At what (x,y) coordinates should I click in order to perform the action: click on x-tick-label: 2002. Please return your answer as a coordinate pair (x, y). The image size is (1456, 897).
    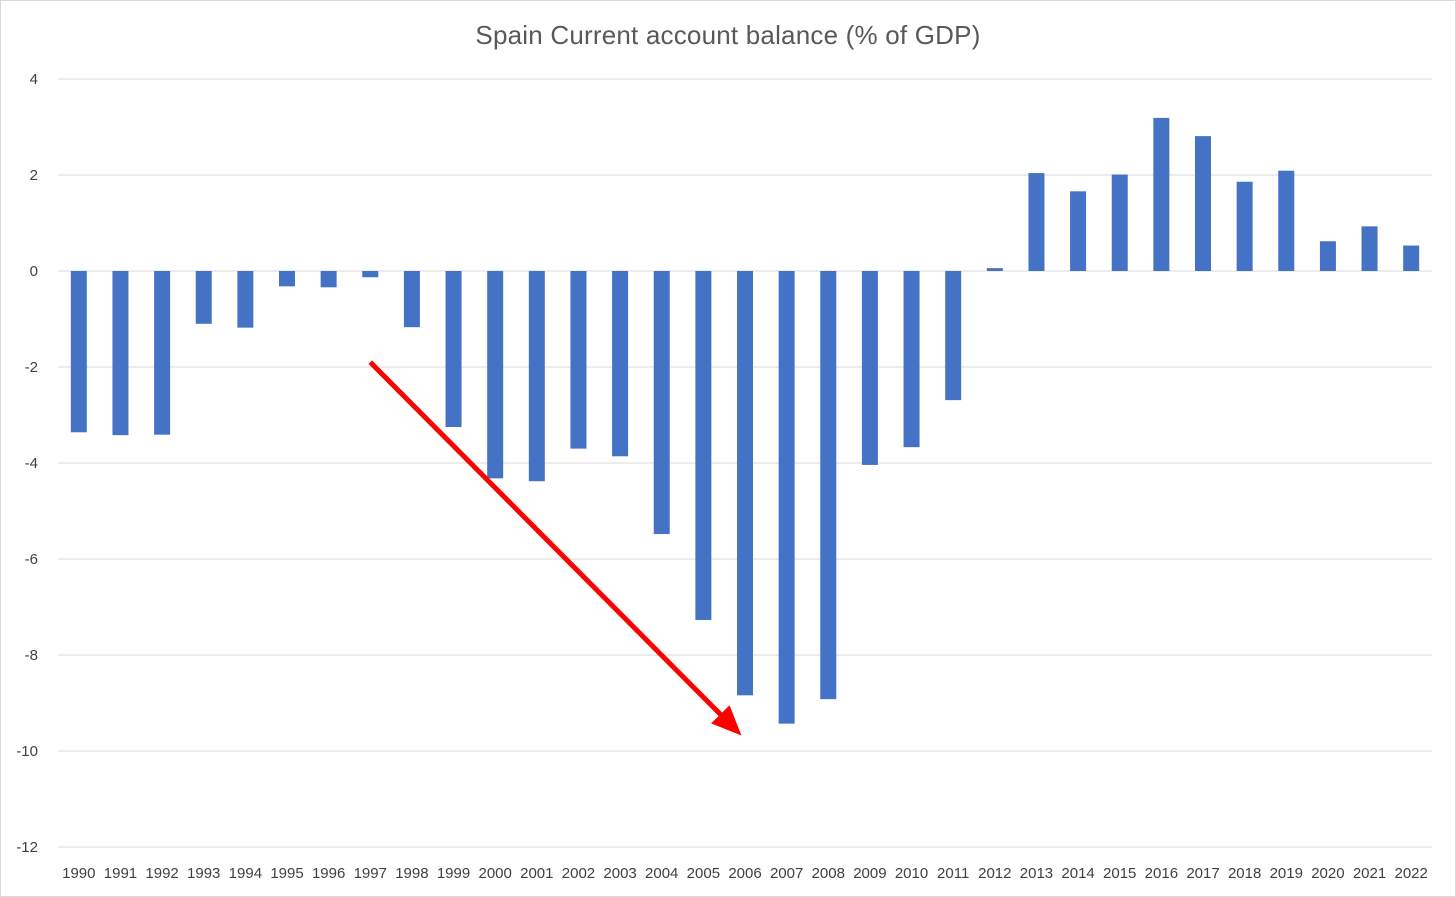
    Looking at the image, I should click on (578, 873).